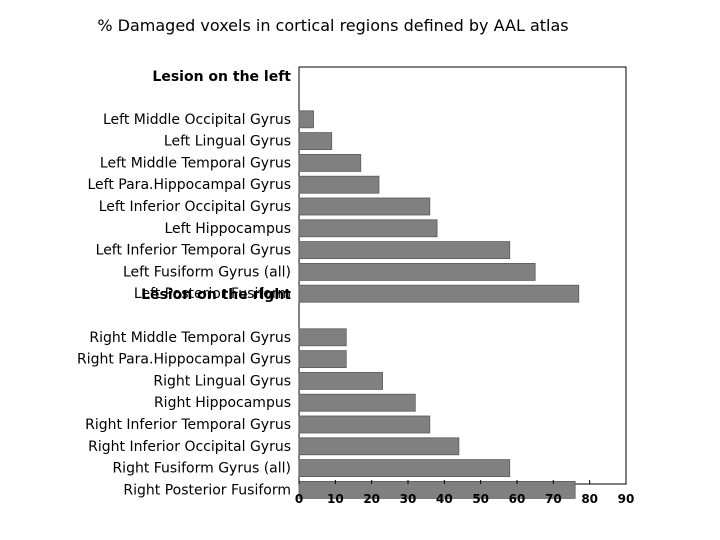 The image size is (720, 540). What do you see at coordinates (626, 499) in the screenshot?
I see `x-tick-label: 90` at bounding box center [626, 499].